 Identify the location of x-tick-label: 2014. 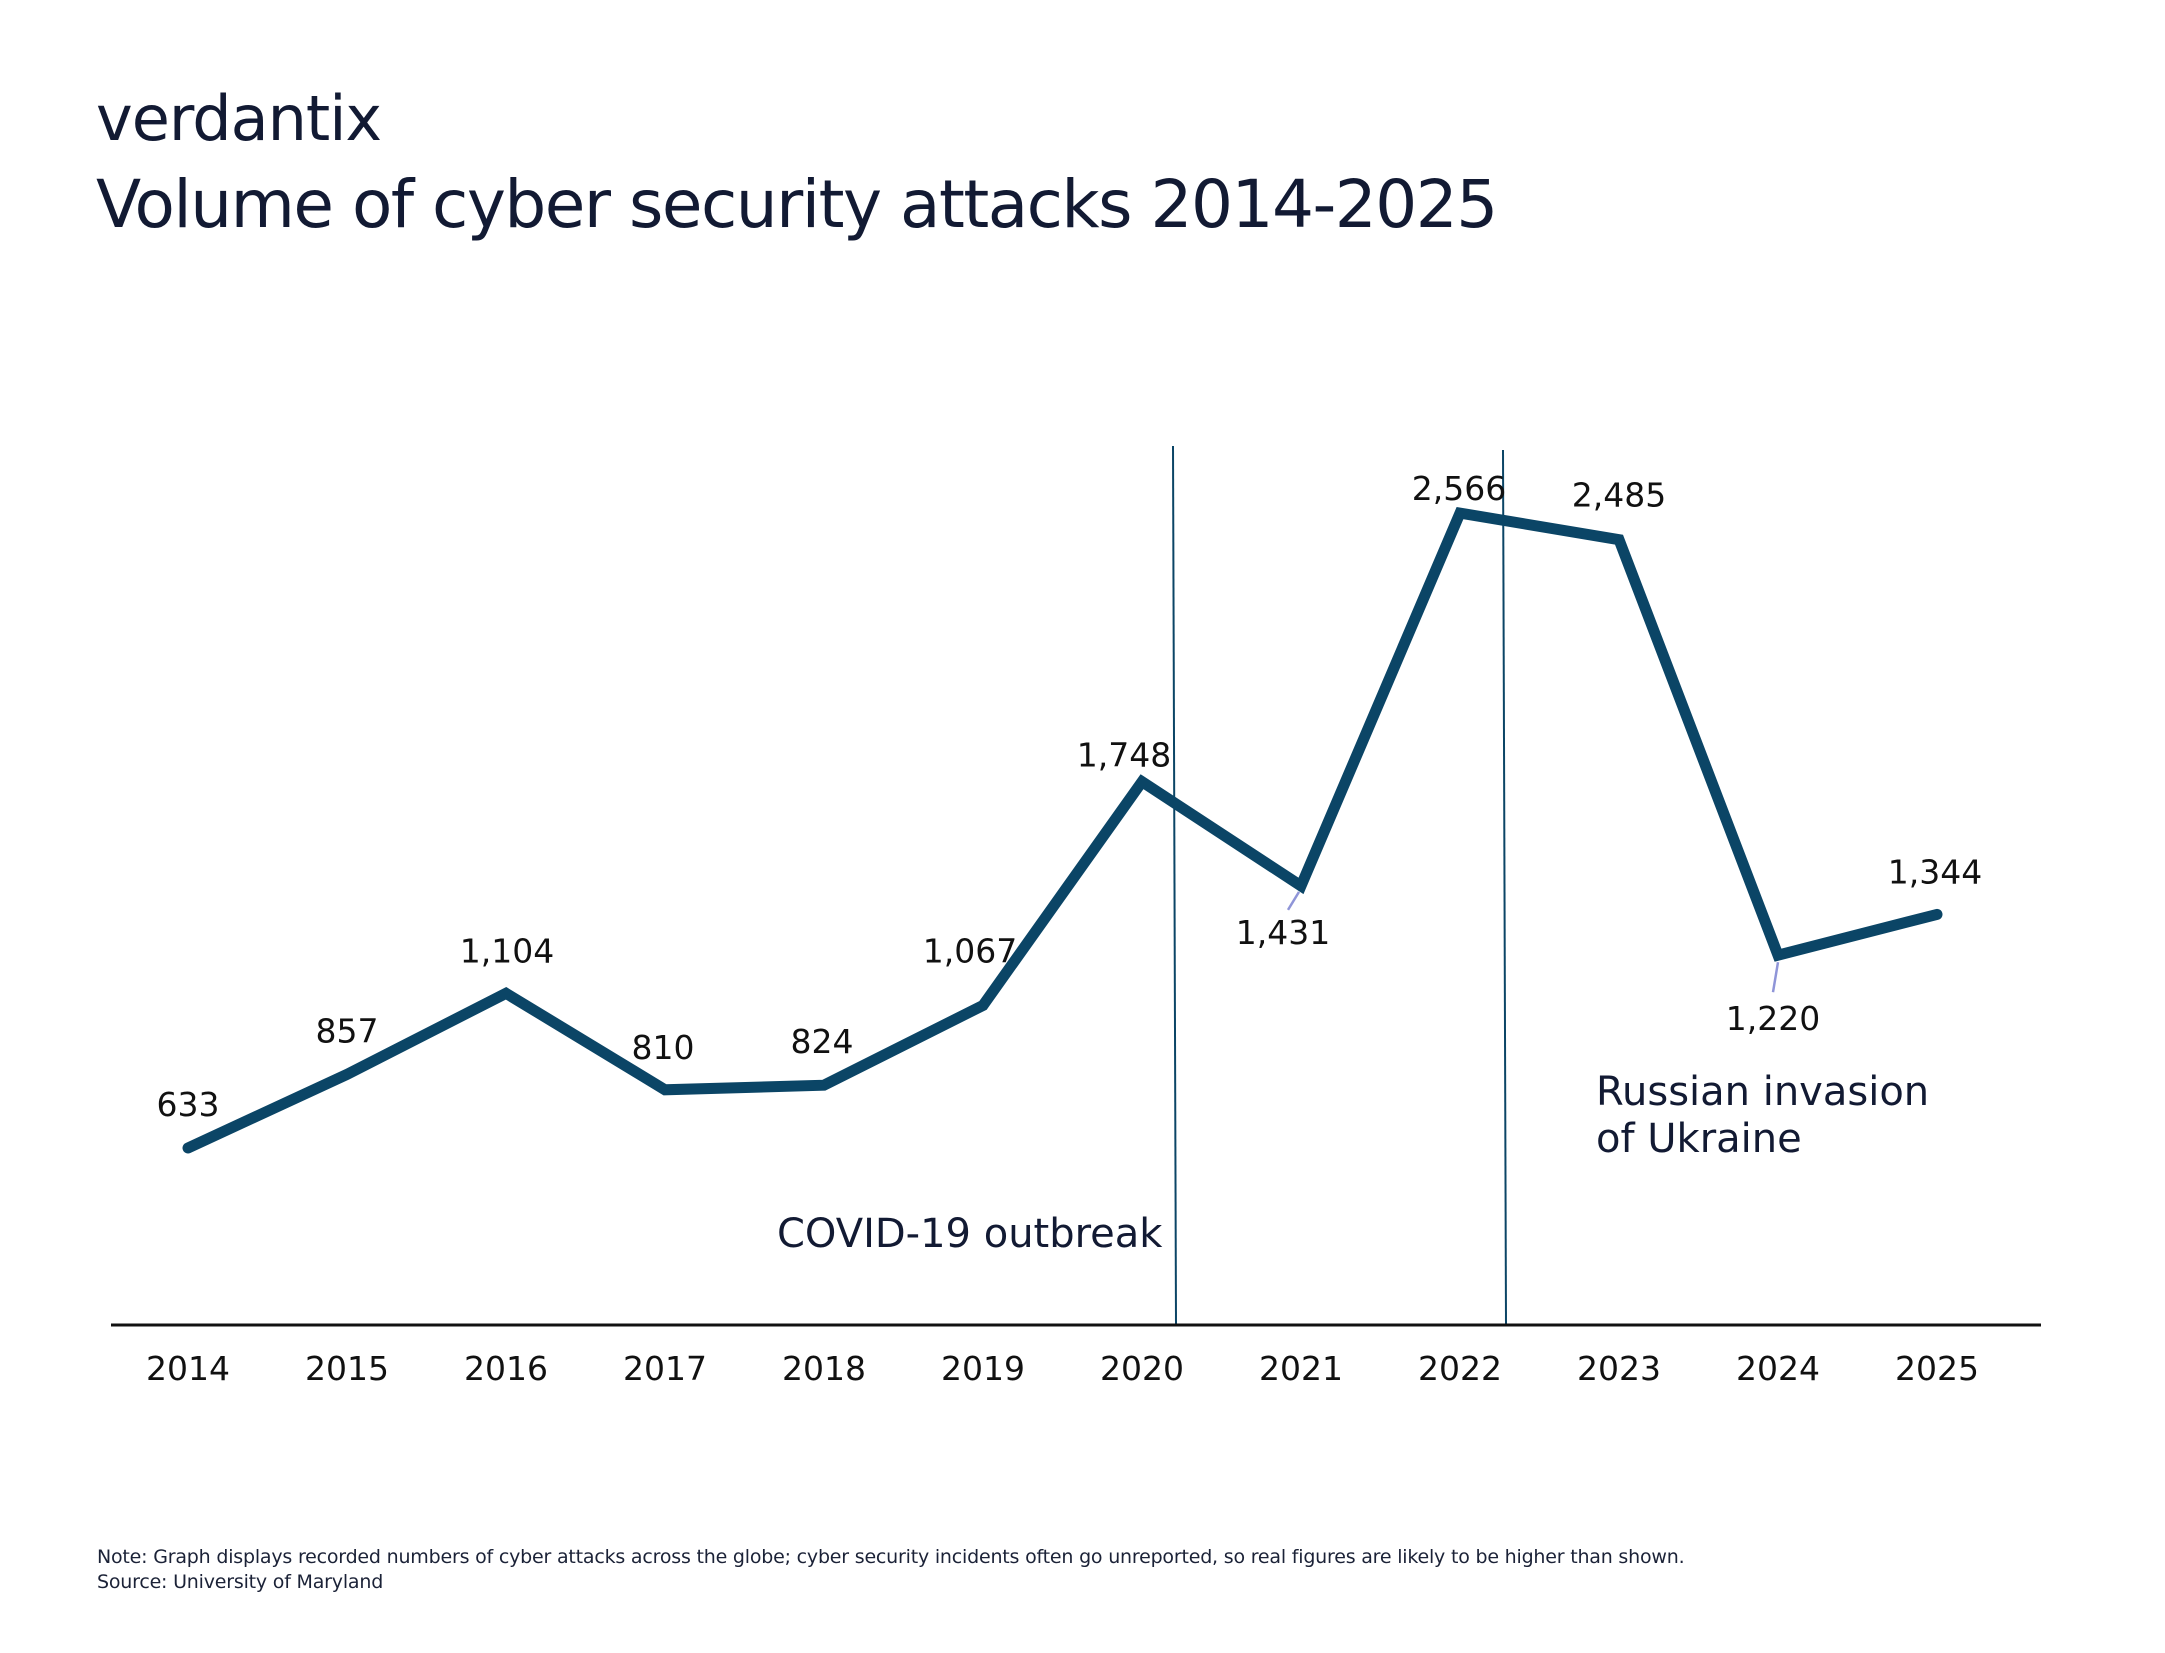
(188, 1368).